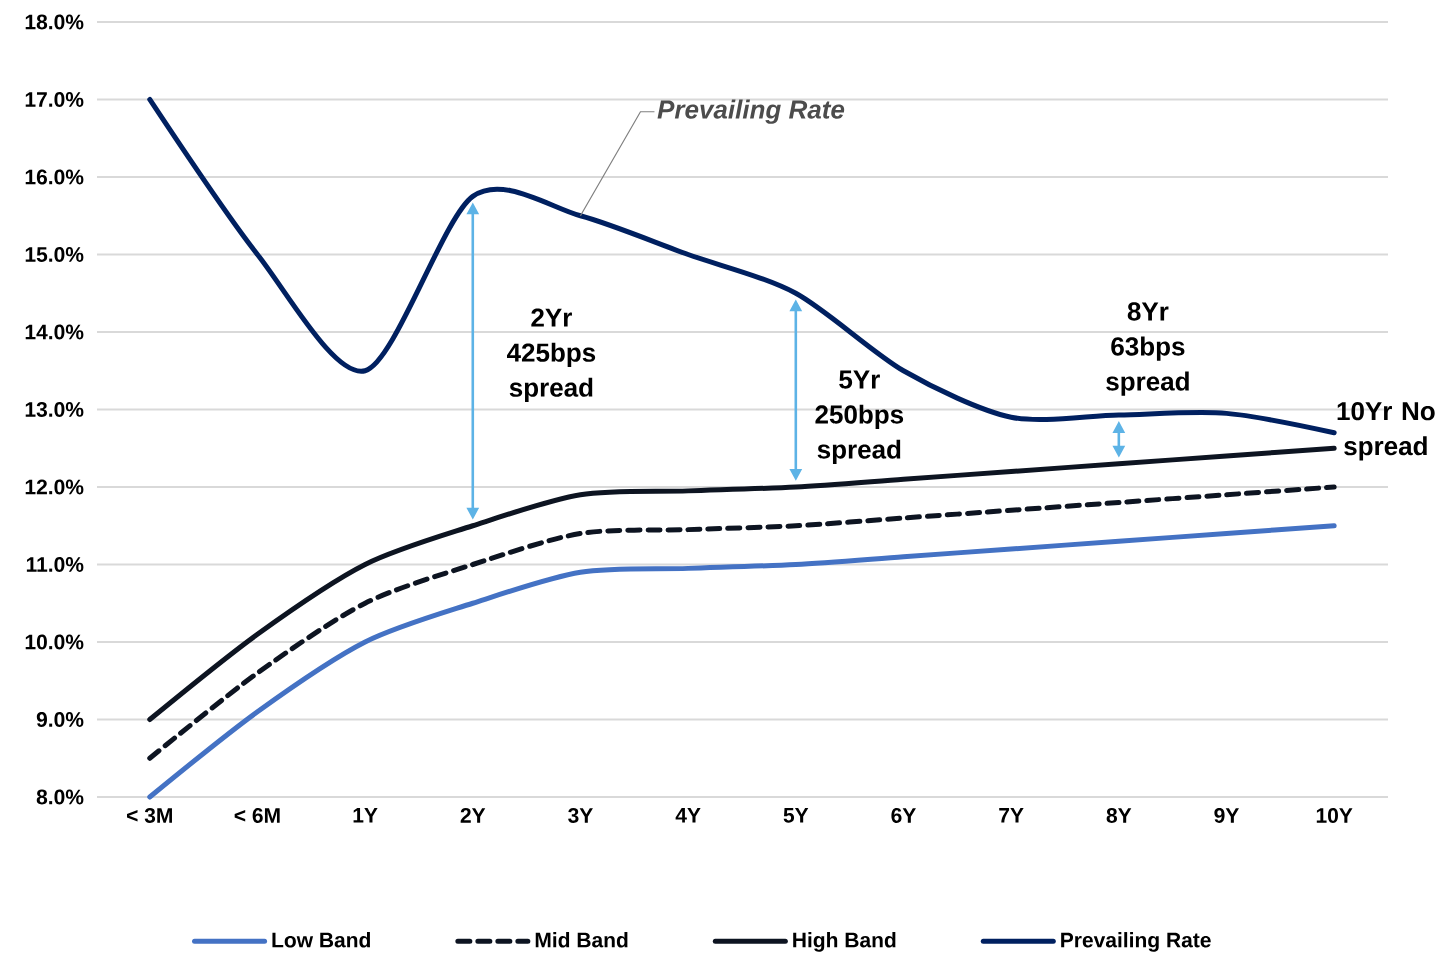  What do you see at coordinates (903, 815) in the screenshot?
I see `x-tick-label: 6Y` at bounding box center [903, 815].